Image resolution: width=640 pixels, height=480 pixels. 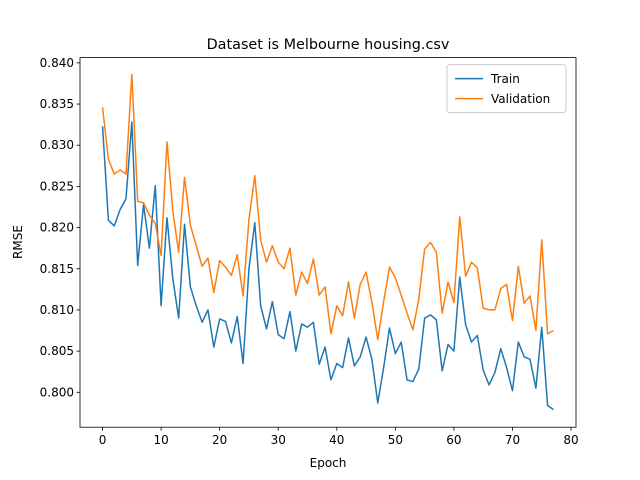 I want to click on legend: Train Validation, so click(x=506, y=89).